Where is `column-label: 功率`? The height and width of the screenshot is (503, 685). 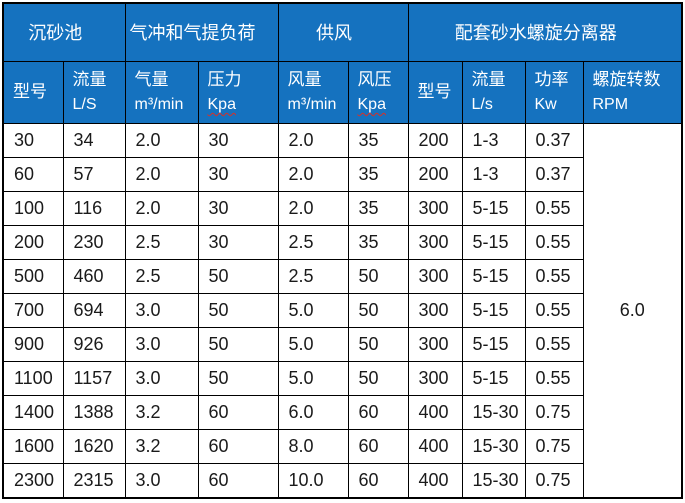
column-label: 功率 is located at coordinates (551, 79).